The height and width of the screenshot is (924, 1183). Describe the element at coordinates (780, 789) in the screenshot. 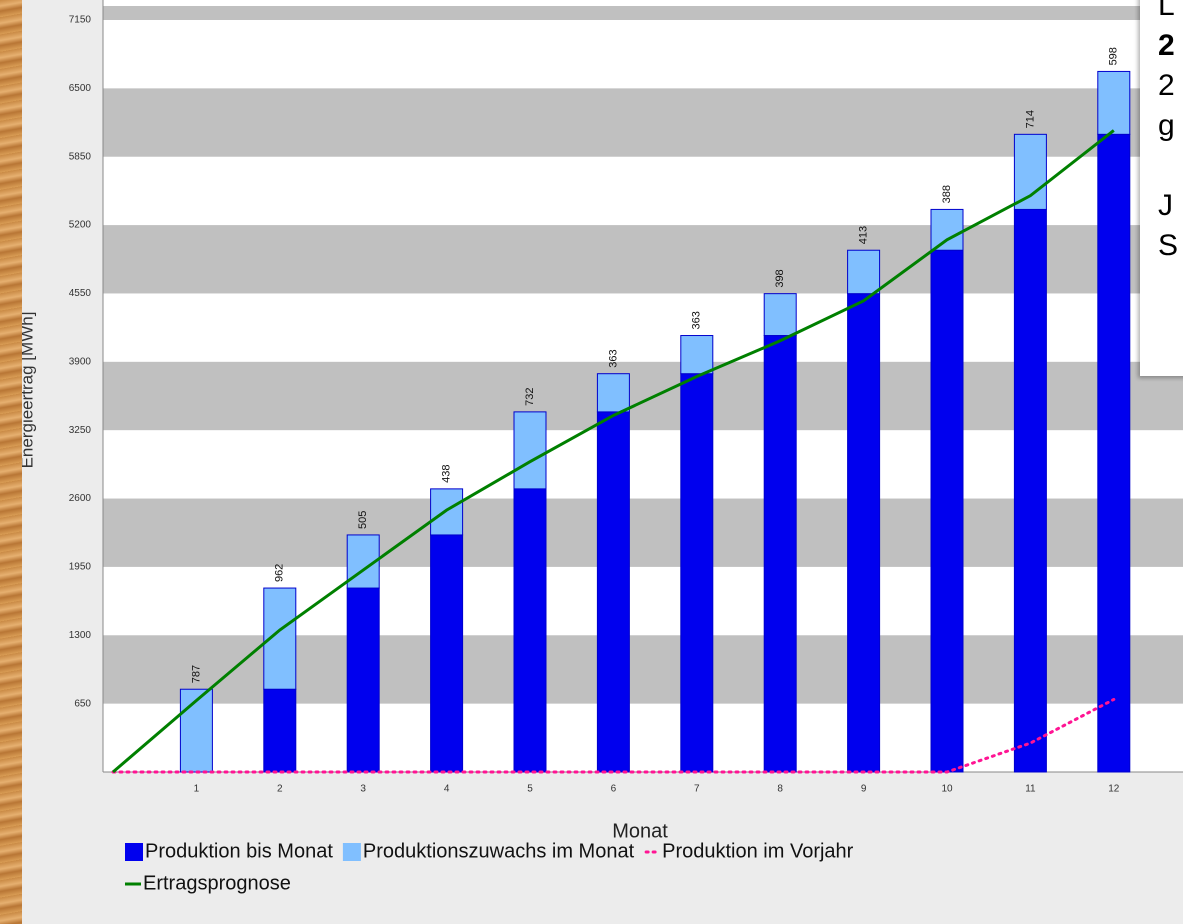

I see `x-tick-label: 8` at that location.